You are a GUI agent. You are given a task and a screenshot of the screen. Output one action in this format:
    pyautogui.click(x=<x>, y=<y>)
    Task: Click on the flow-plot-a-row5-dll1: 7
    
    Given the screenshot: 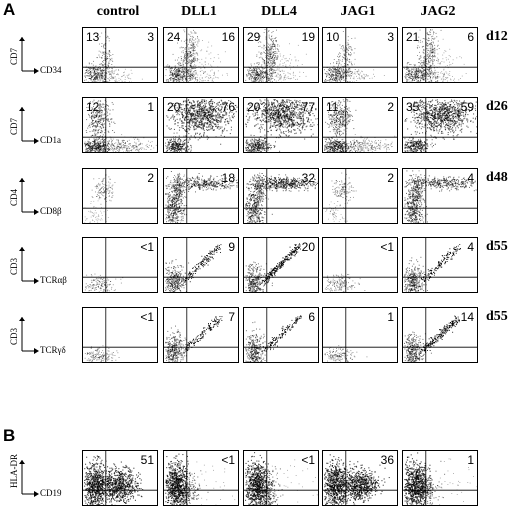 What is the action you would take?
    pyautogui.click(x=201, y=335)
    